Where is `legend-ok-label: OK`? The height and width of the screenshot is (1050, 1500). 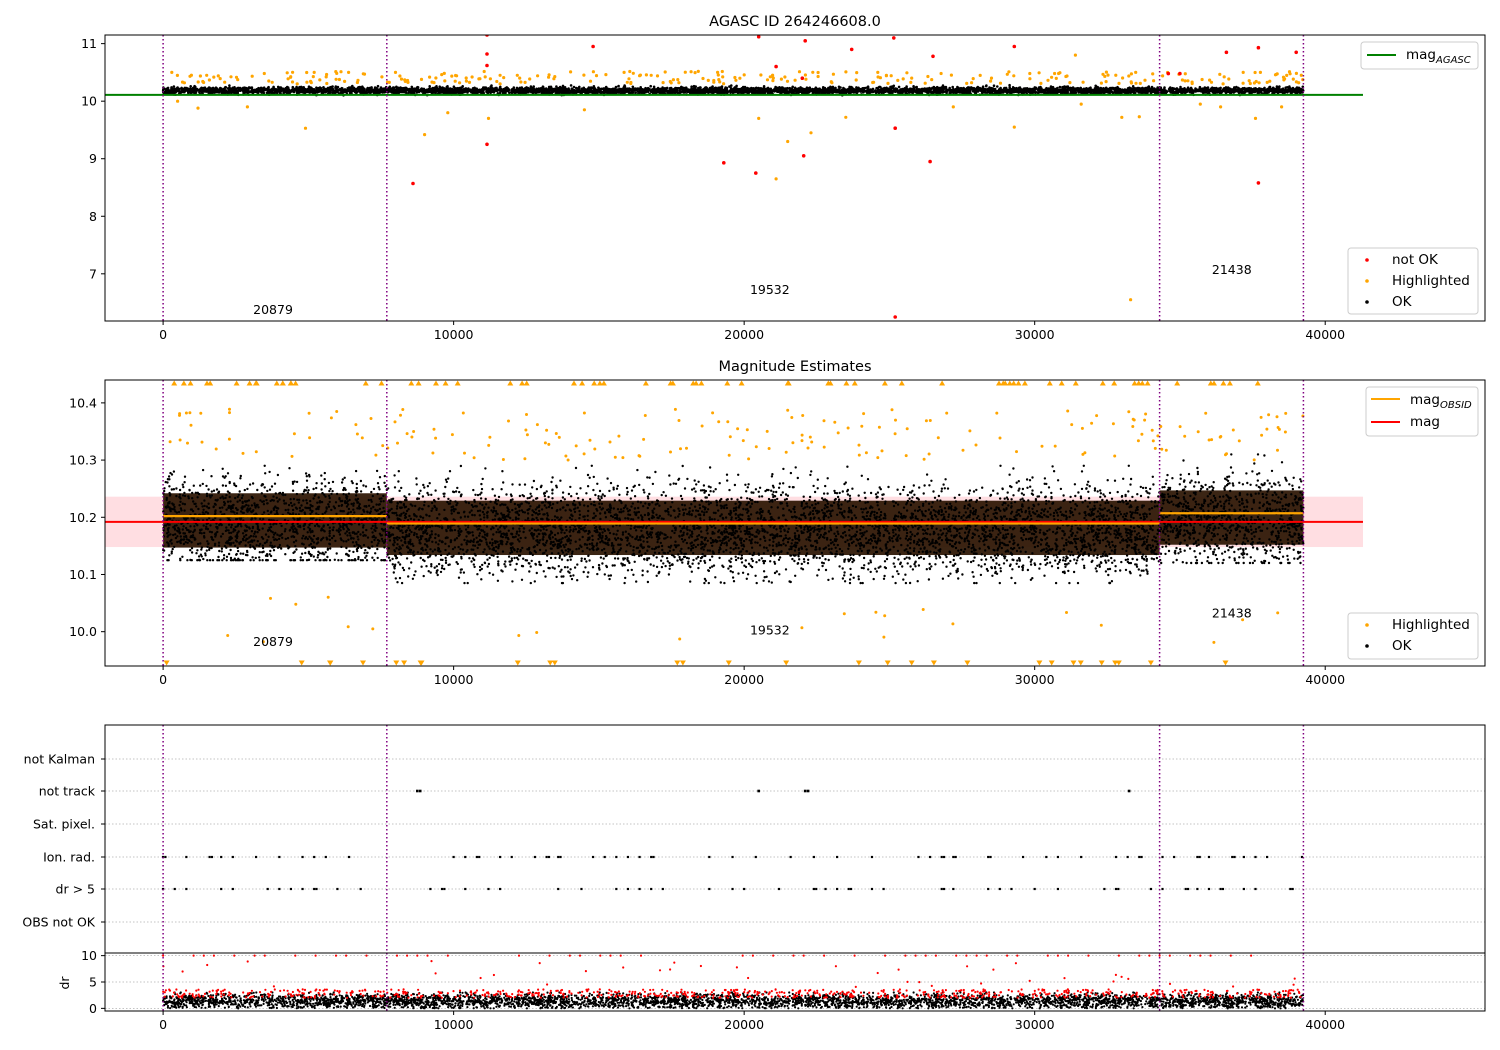
legend-ok-label: OK is located at coordinates (1402, 302).